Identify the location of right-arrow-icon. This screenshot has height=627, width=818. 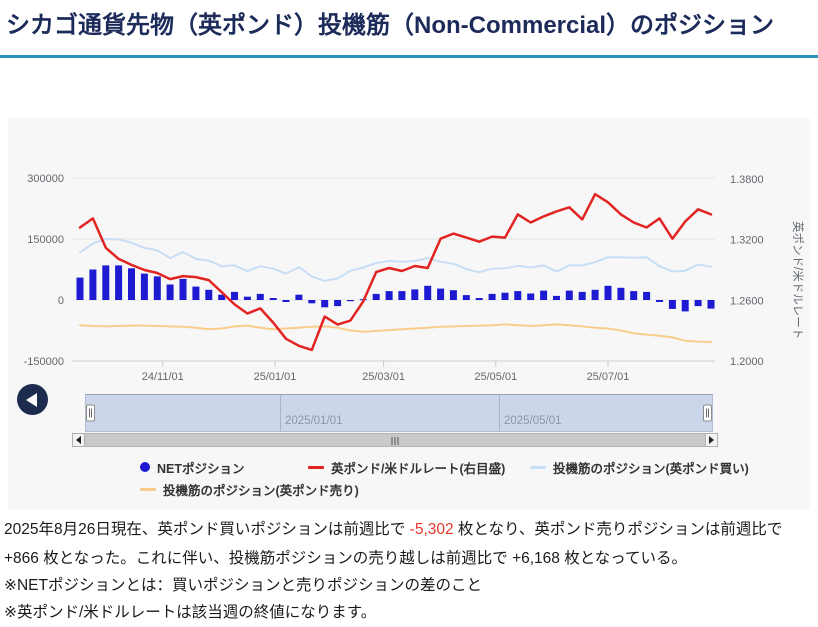
(711, 440).